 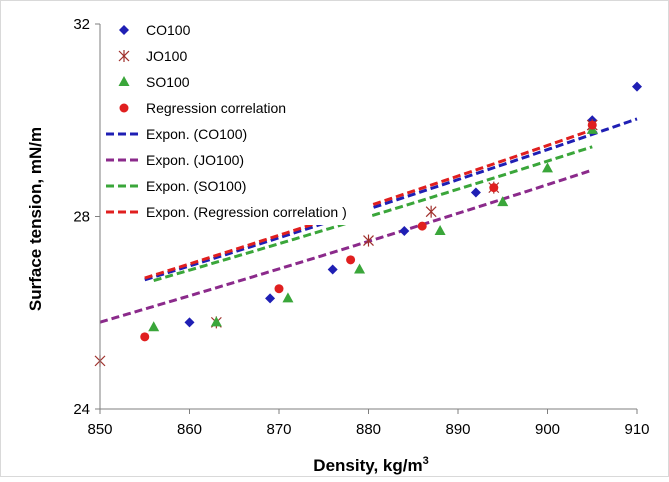 I want to click on x-tick-label: 880, so click(x=368, y=429).